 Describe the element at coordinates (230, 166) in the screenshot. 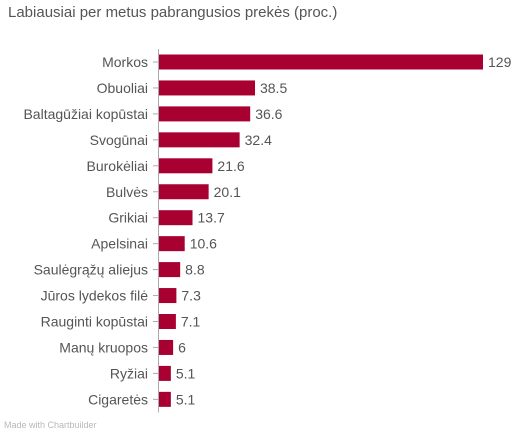

I see `value-label: 21.6` at that location.